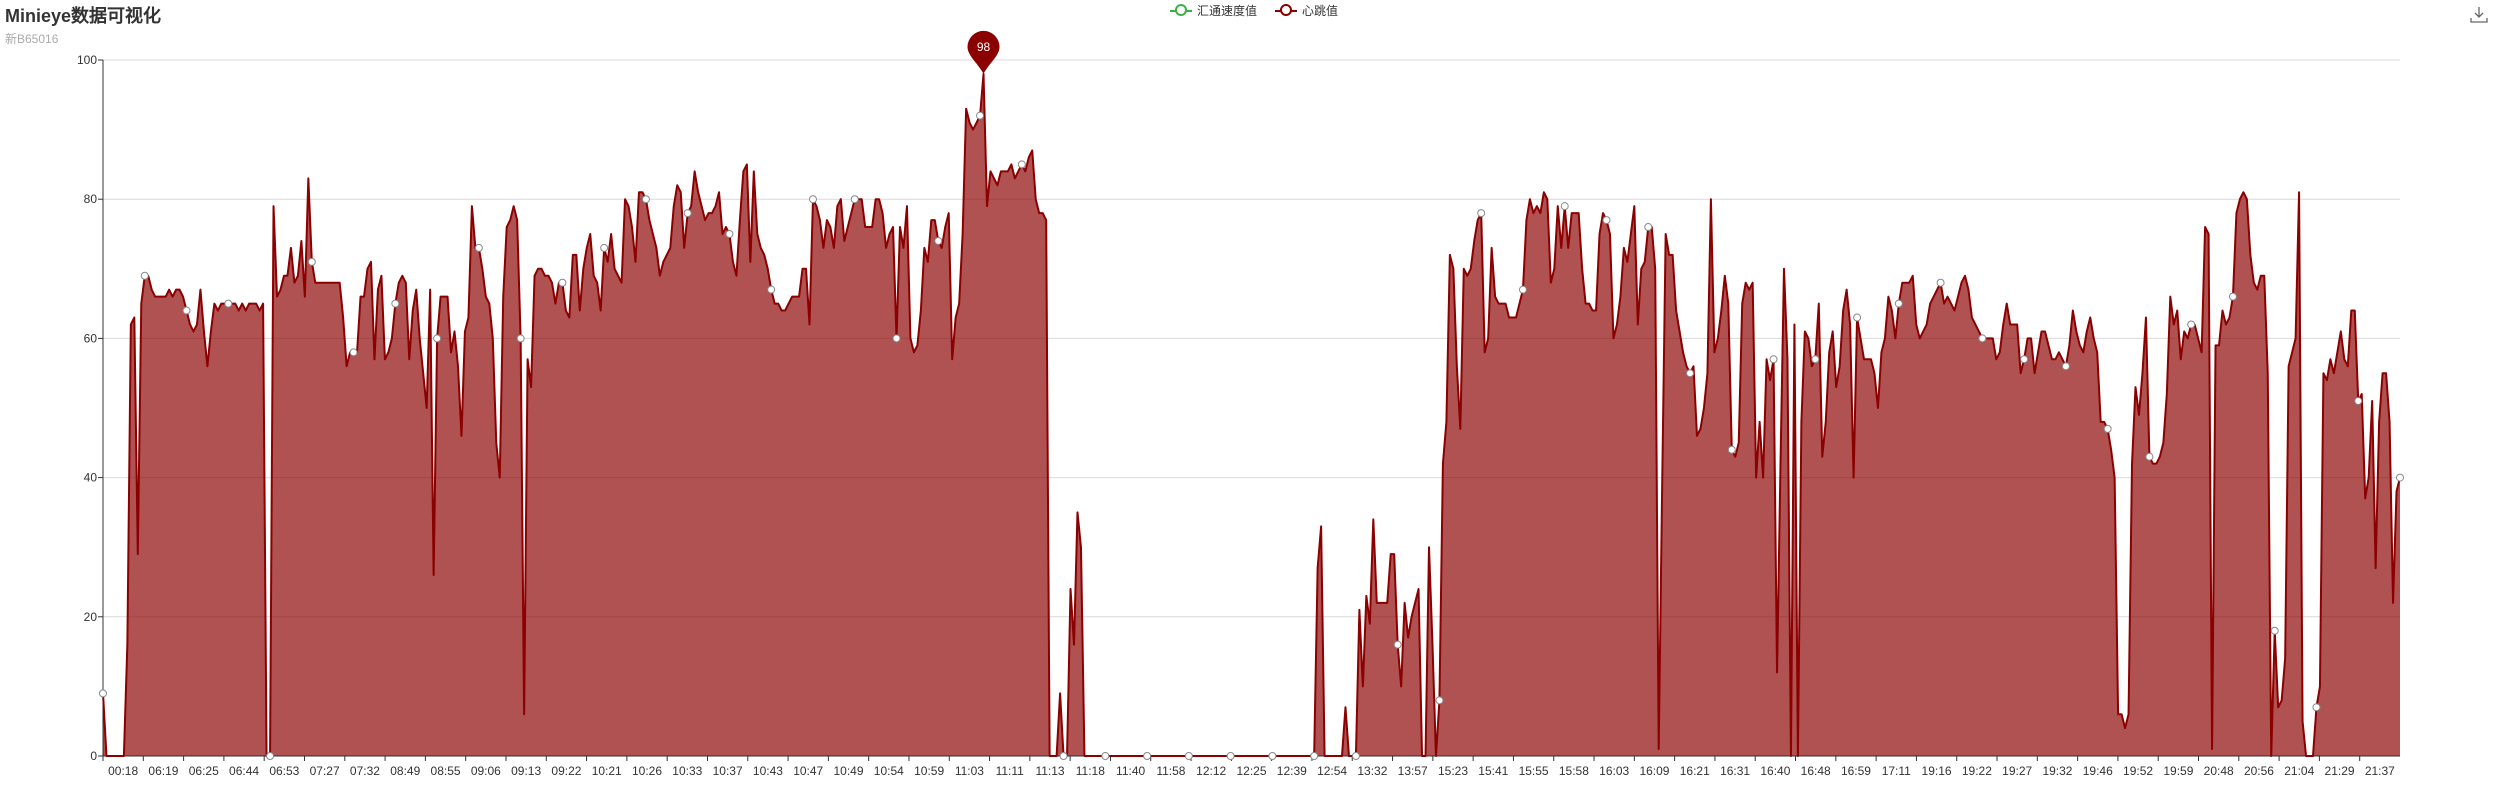  Describe the element at coordinates (566, 771) in the screenshot. I see `x-tick-label: 09:22` at that location.